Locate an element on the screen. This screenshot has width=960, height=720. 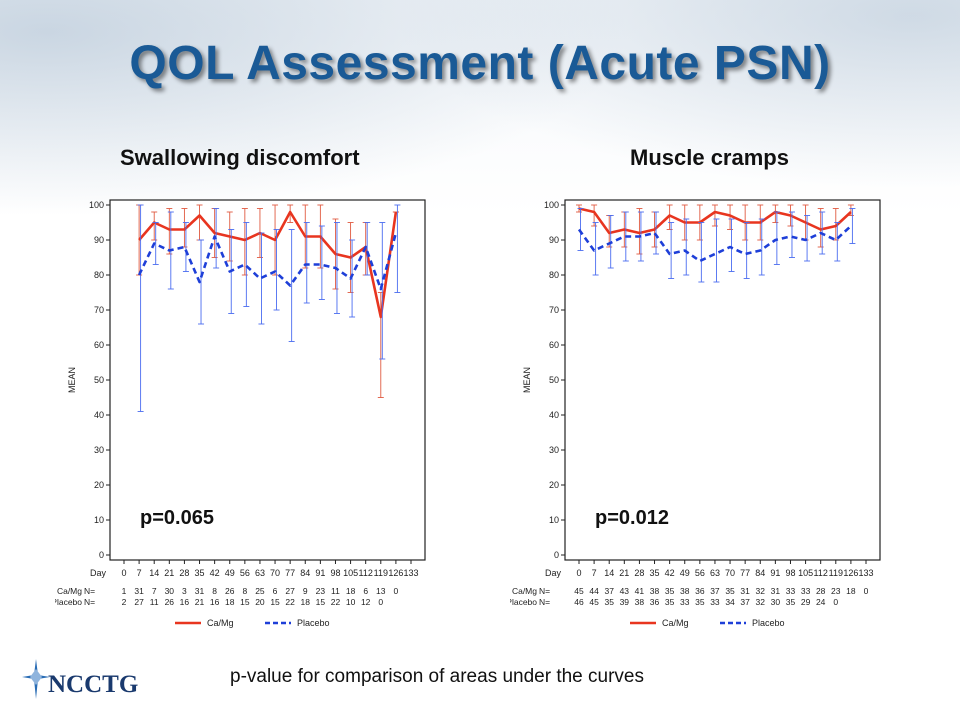
n-count: 32 is located at coordinates (761, 591).